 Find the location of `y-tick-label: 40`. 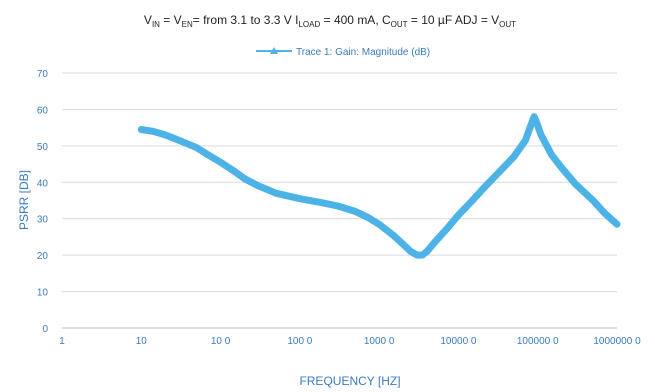

y-tick-label: 40 is located at coordinates (43, 183).